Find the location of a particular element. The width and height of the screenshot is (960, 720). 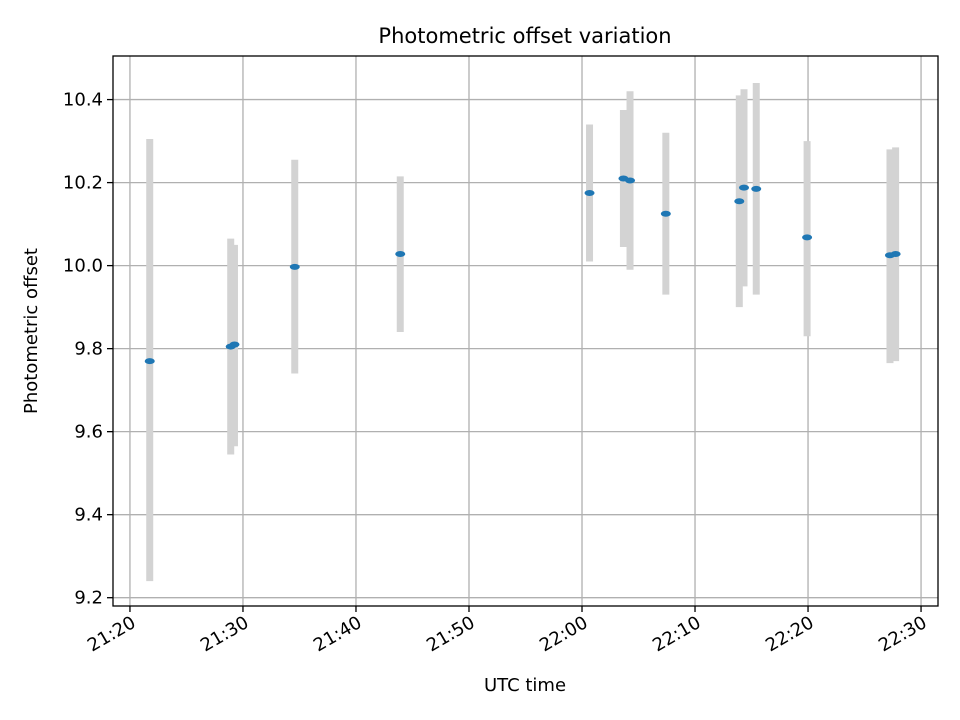

x-tick-label: 22:30 is located at coordinates (902, 634).